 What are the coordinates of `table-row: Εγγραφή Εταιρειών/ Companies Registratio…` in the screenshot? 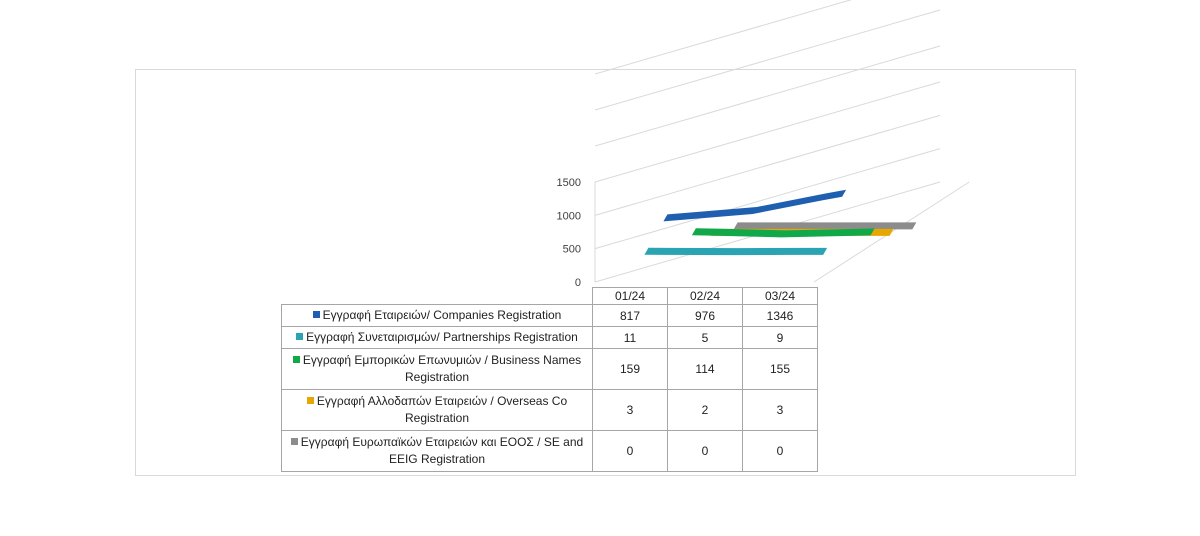 It's located at (549, 315).